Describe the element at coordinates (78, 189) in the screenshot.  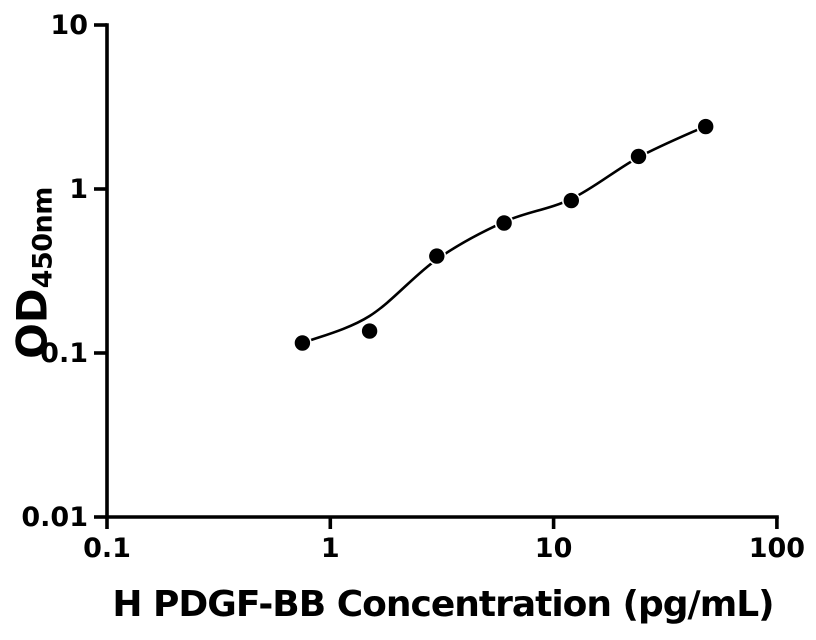
I see `y-tick-label: 1` at that location.